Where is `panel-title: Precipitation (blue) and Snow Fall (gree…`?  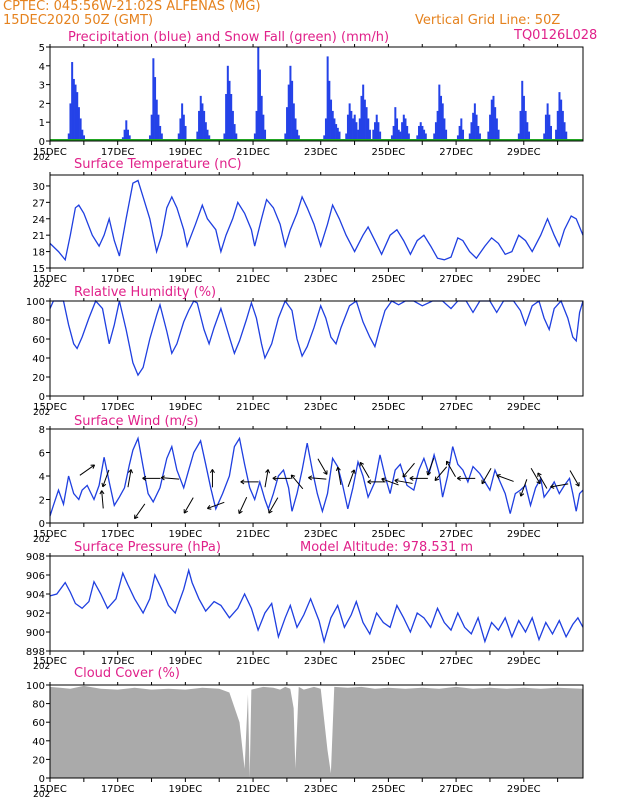
panel-title: Precipitation (blue) and Snow Fall (gree… is located at coordinates (228, 37).